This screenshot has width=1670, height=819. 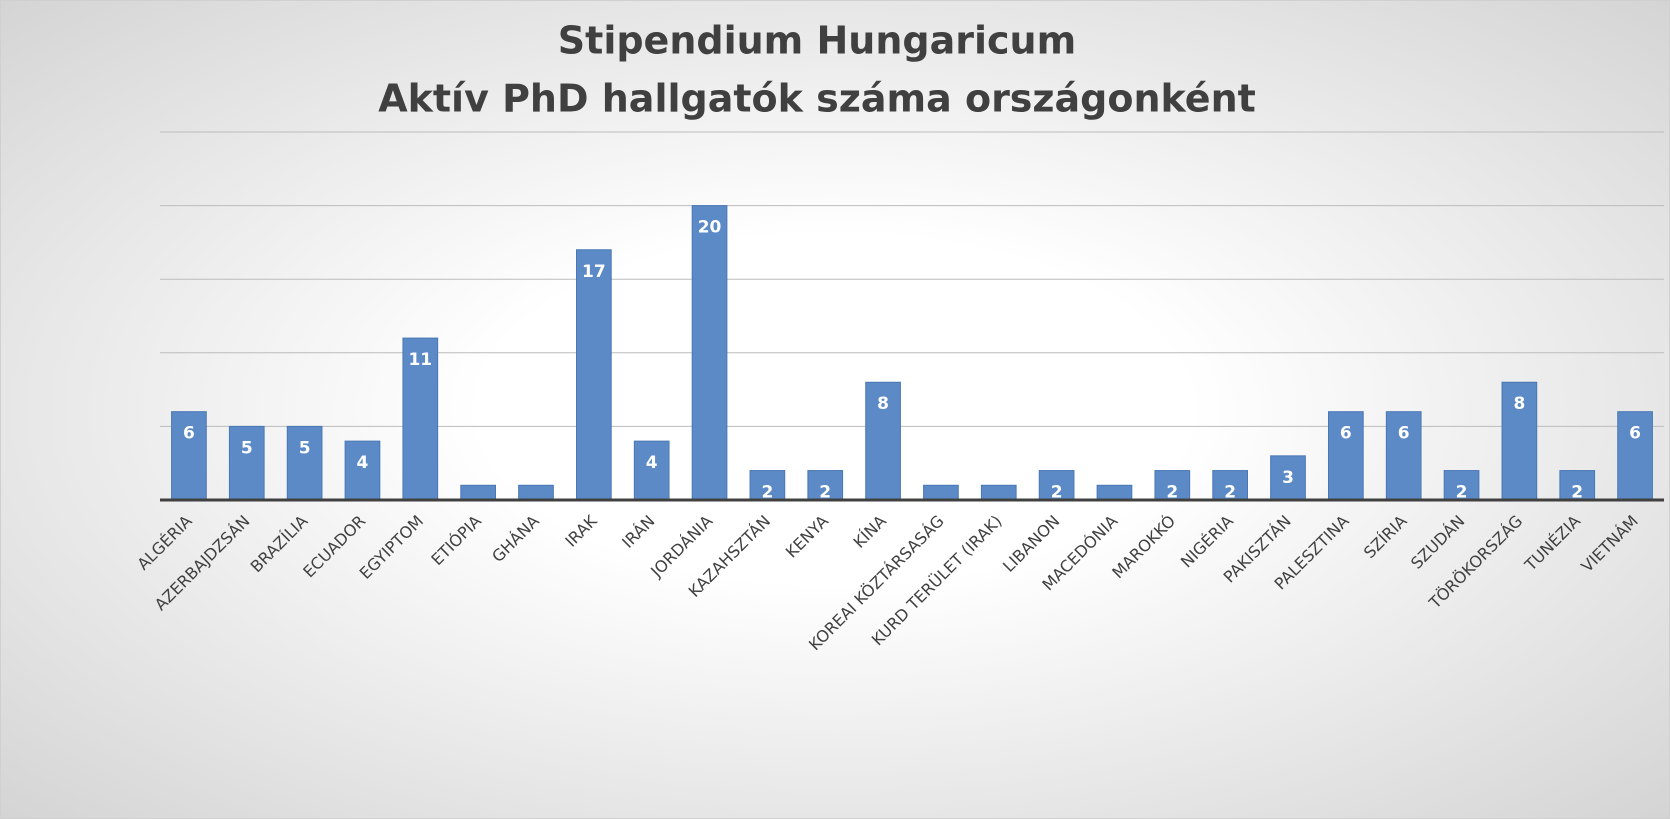 I want to click on x-tick-label: KÍNA, so click(x=870, y=531).